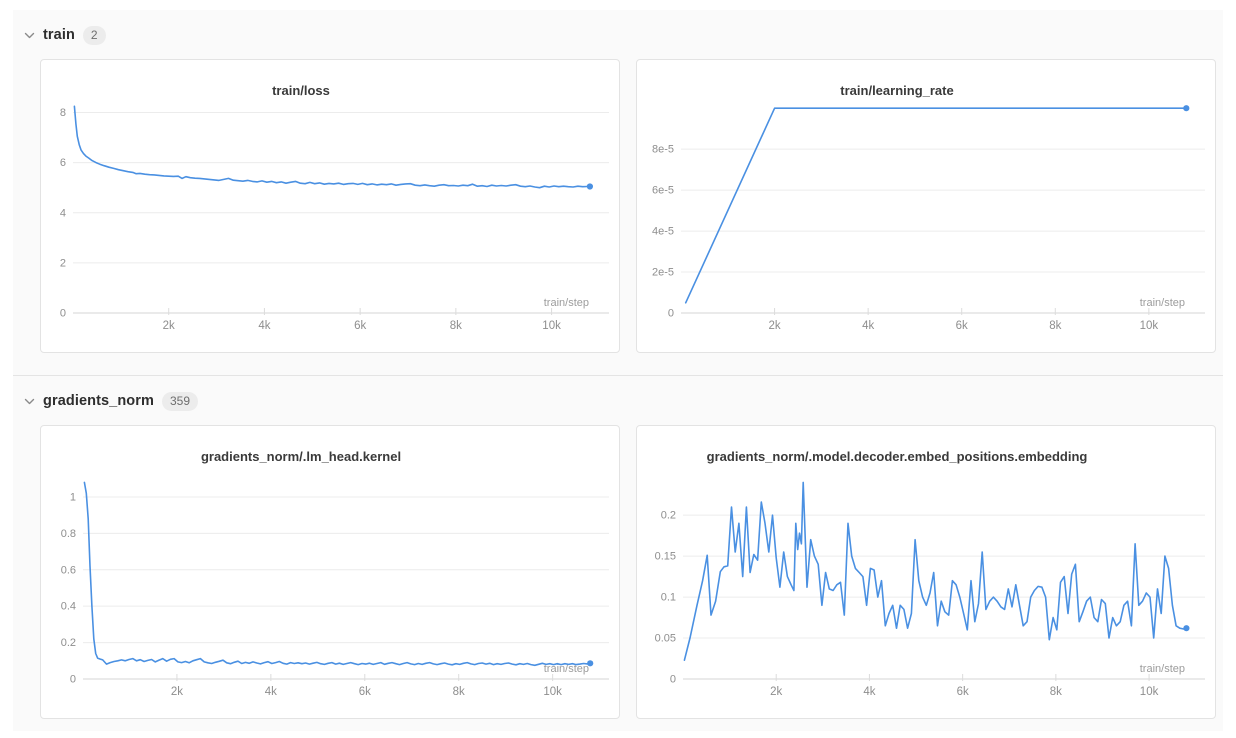 This screenshot has height=738, width=1236. Describe the element at coordinates (668, 598) in the screenshot. I see `y-tick-label: 0.1` at that location.